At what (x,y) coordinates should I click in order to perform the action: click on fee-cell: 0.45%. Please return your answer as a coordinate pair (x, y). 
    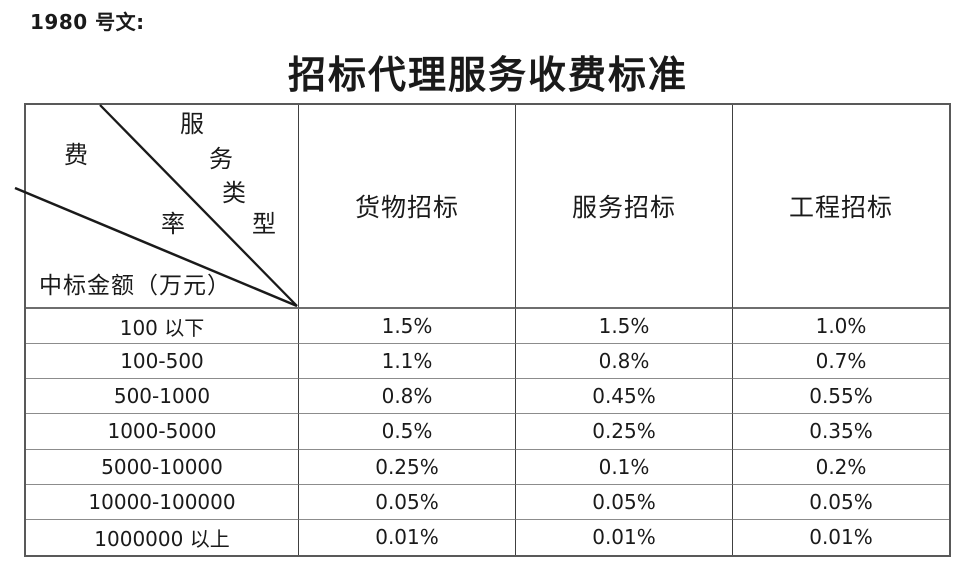
    Looking at the image, I should click on (623, 397).